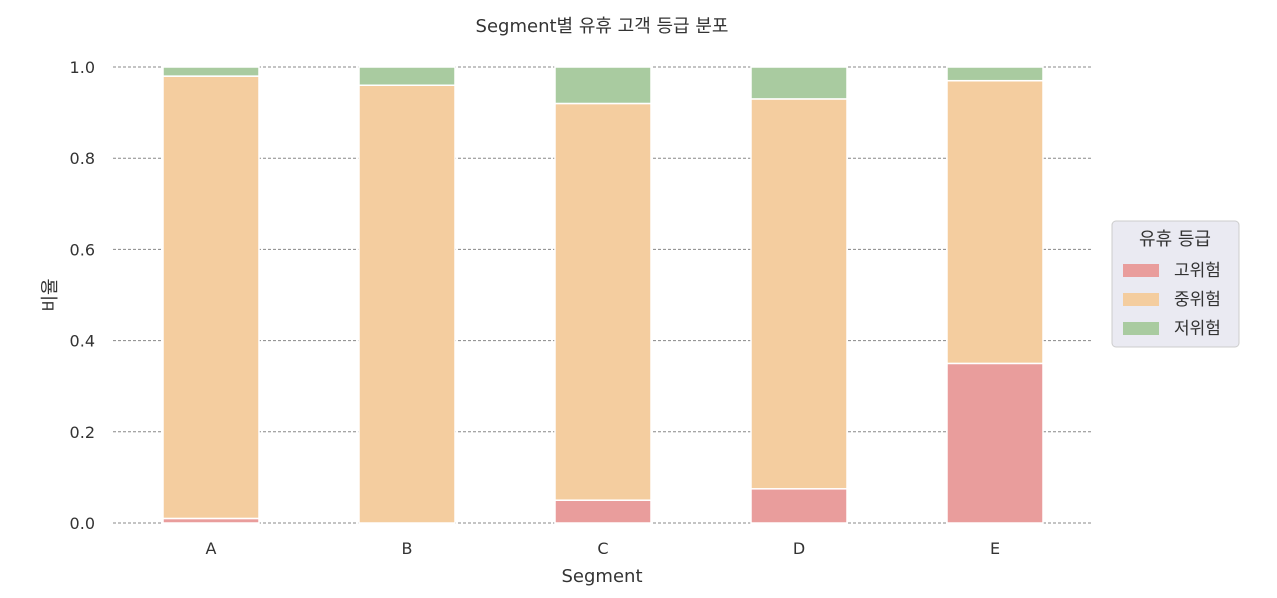  Describe the element at coordinates (995, 548) in the screenshot. I see `x-tick-label: E` at that location.